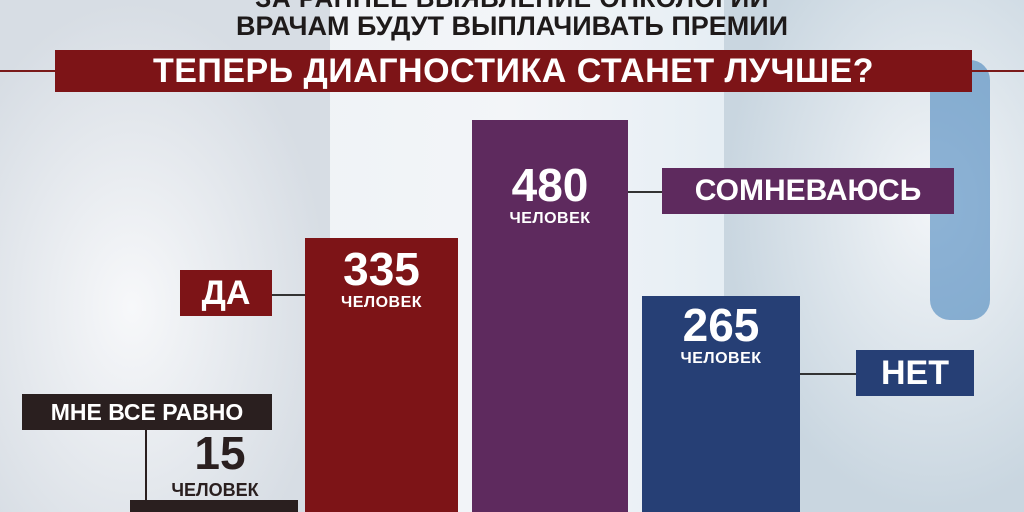 The width and height of the screenshot is (1024, 512). I want to click on label-no: НЕТ, so click(915, 373).